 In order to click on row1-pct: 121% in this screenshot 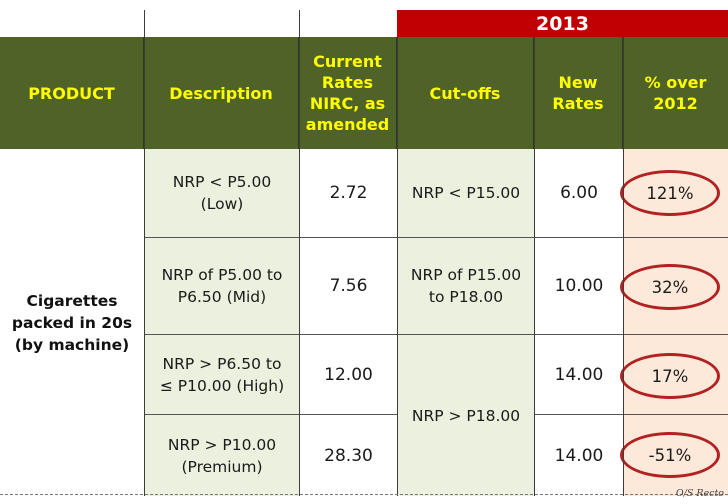, I will do `click(670, 193)`.